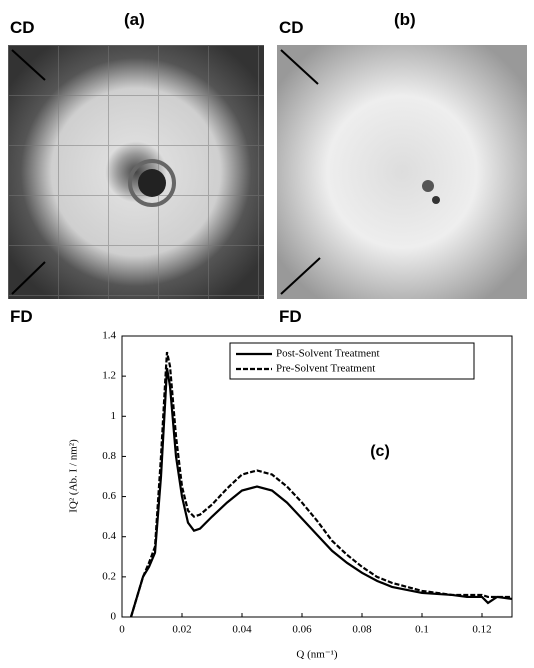 The width and height of the screenshot is (534, 668). What do you see at coordinates (317, 655) in the screenshot?
I see `x-axis-label: Q (nm⁻¹)` at bounding box center [317, 655].